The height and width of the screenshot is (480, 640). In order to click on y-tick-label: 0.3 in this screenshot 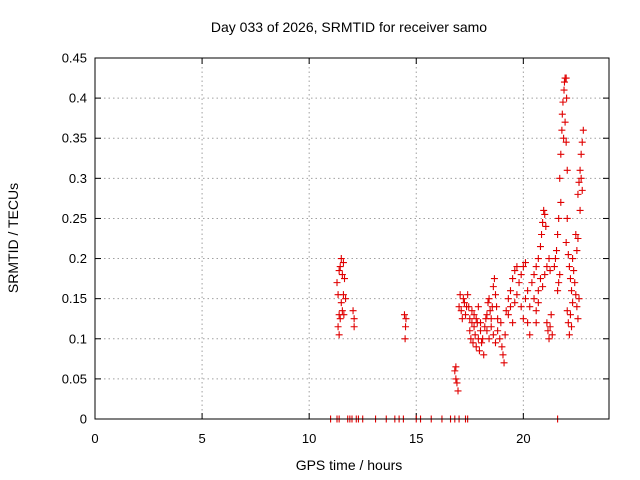, I will do `click(78, 178)`.